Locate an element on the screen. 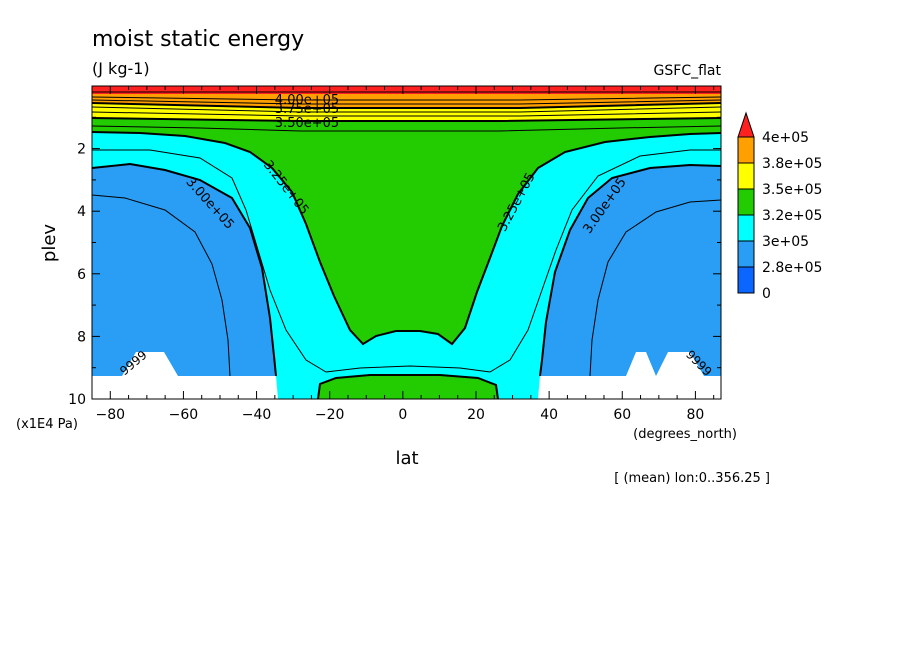  chart-units: (J kg-1) is located at coordinates (121, 68).